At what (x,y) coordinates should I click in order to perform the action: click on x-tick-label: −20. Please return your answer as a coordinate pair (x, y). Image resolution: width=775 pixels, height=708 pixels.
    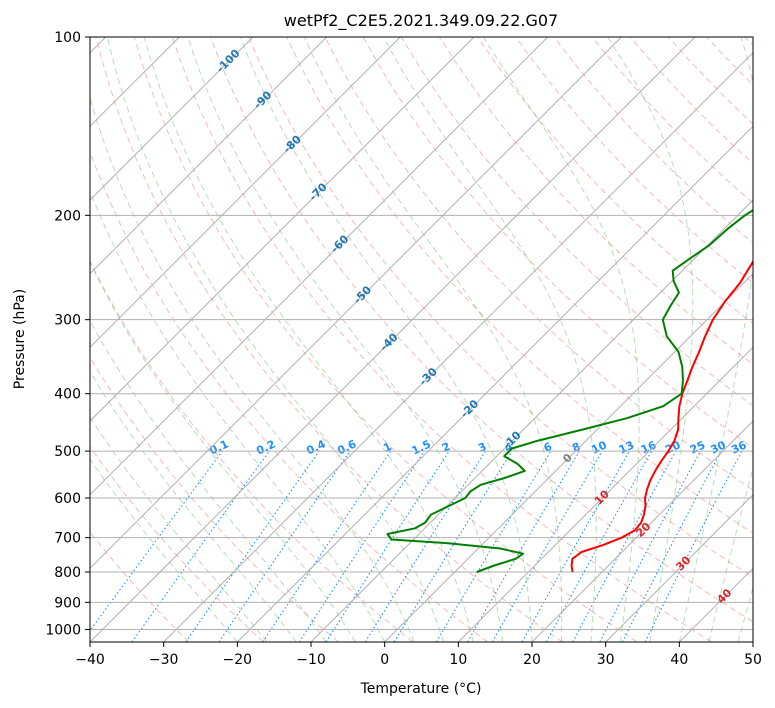
    Looking at the image, I should click on (238, 660).